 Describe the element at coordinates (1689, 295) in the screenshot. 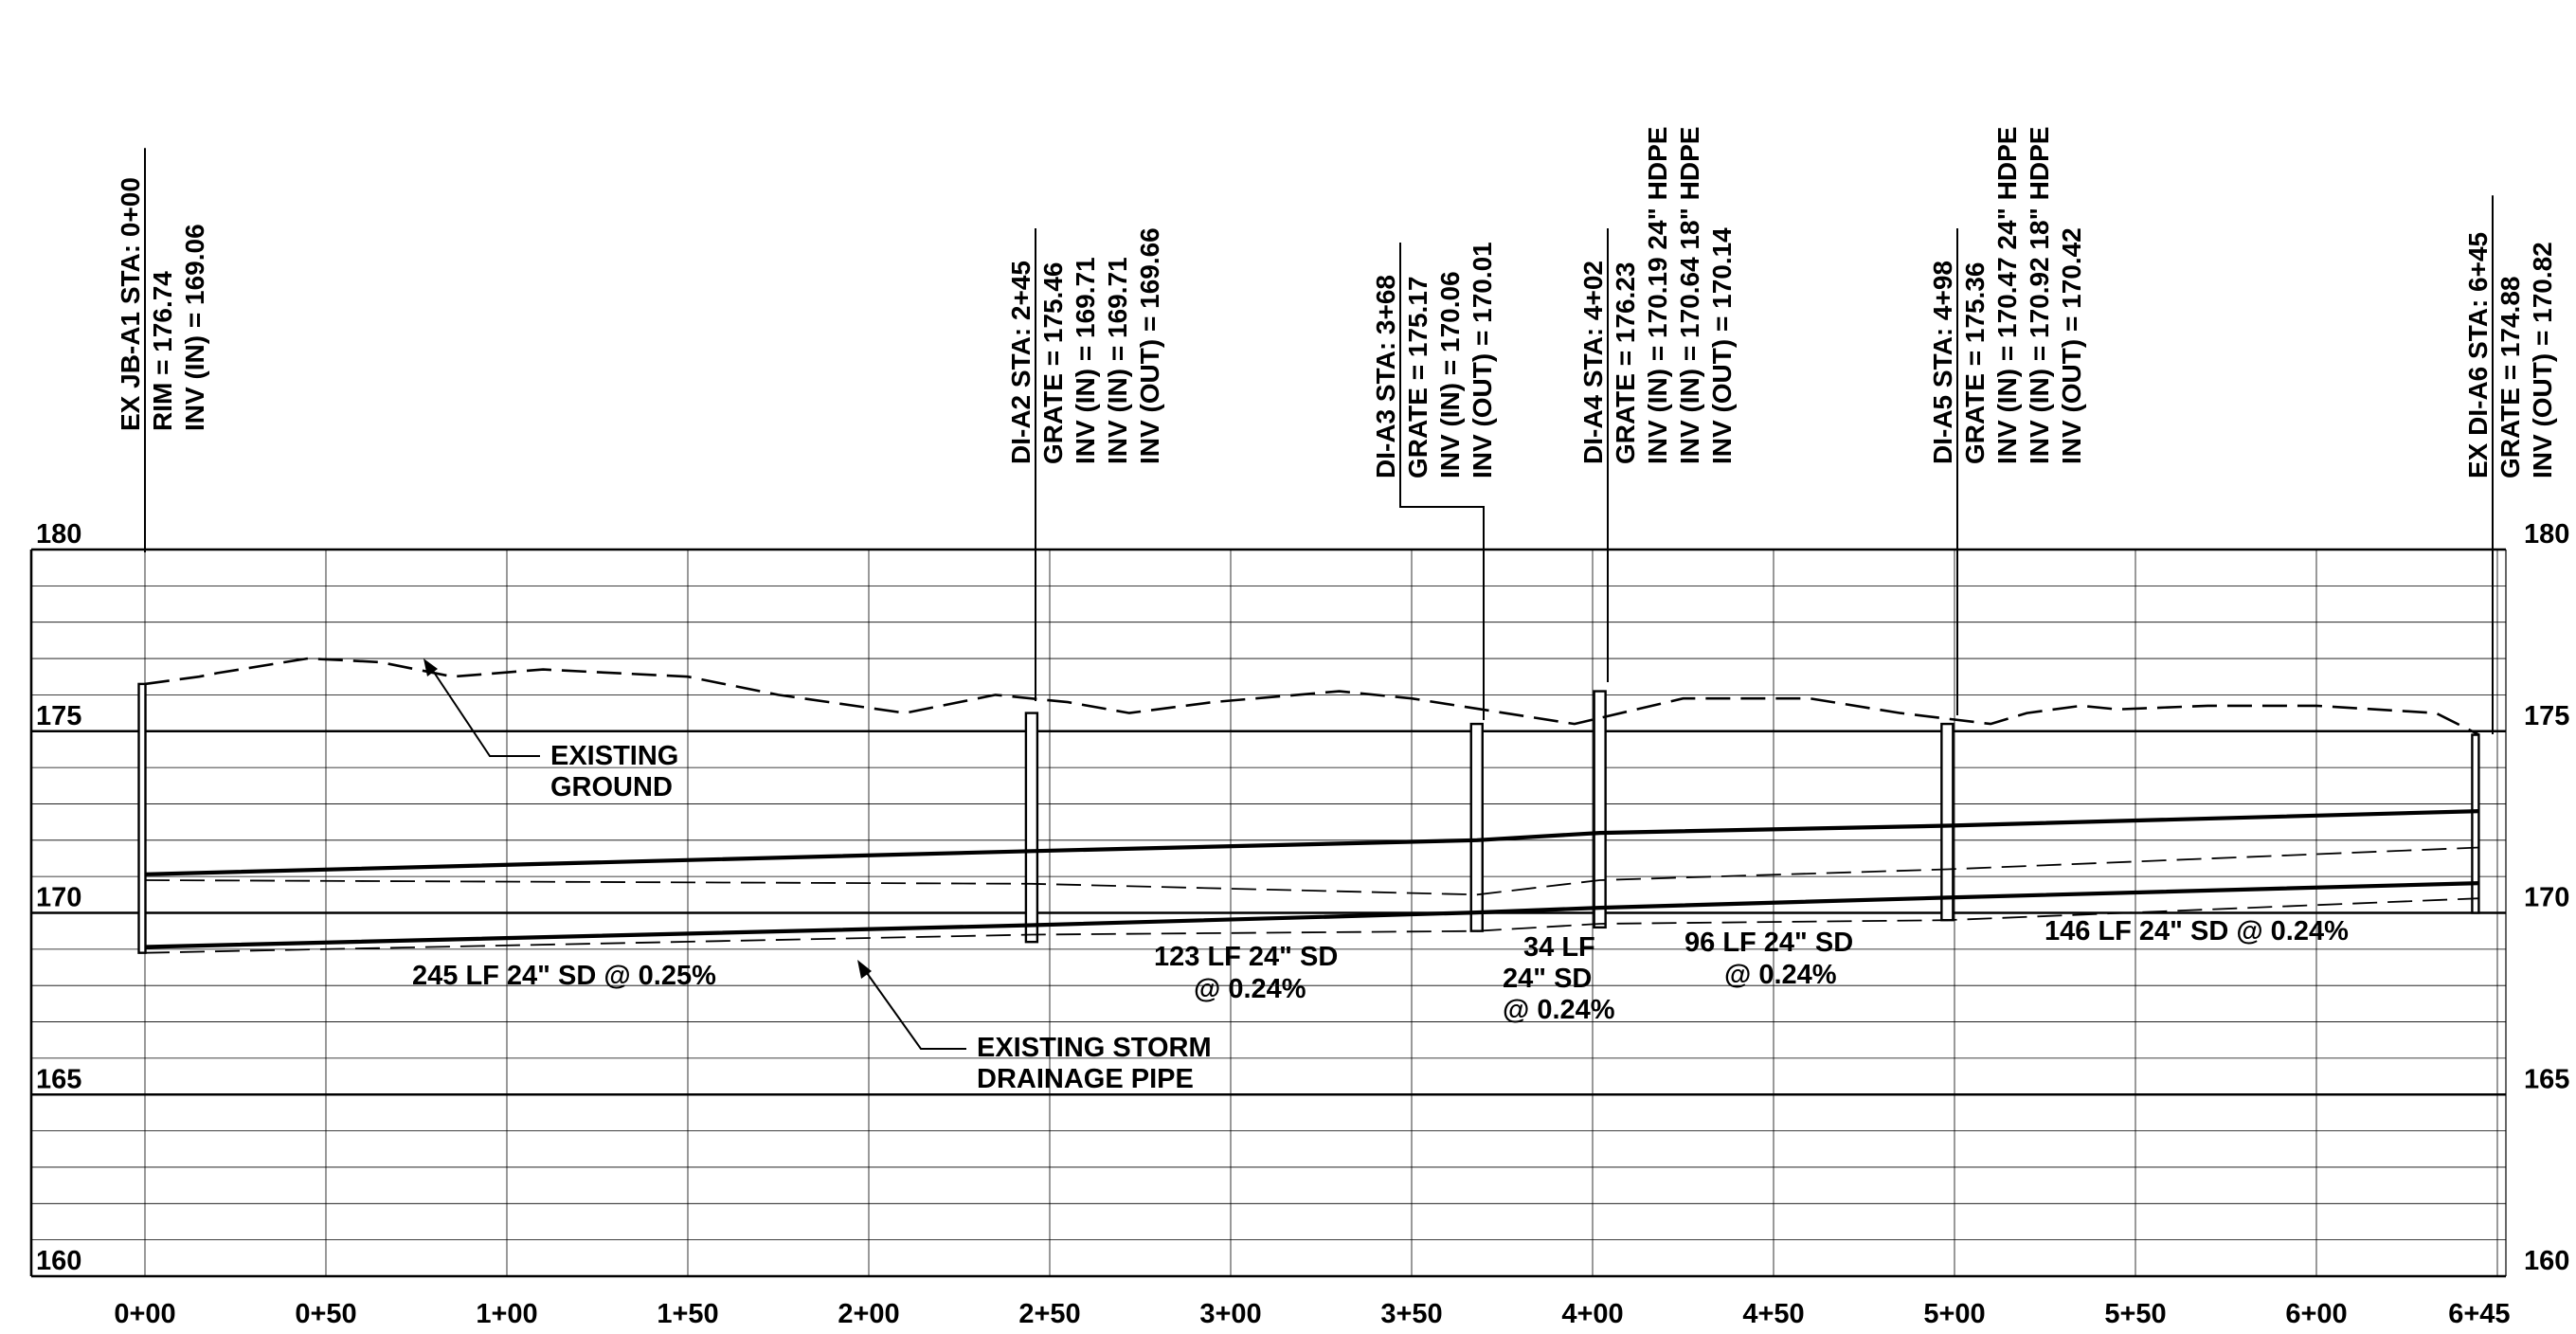

I see `structure-callout-line: INV (IN) = 170.64 18" HDPE` at that location.